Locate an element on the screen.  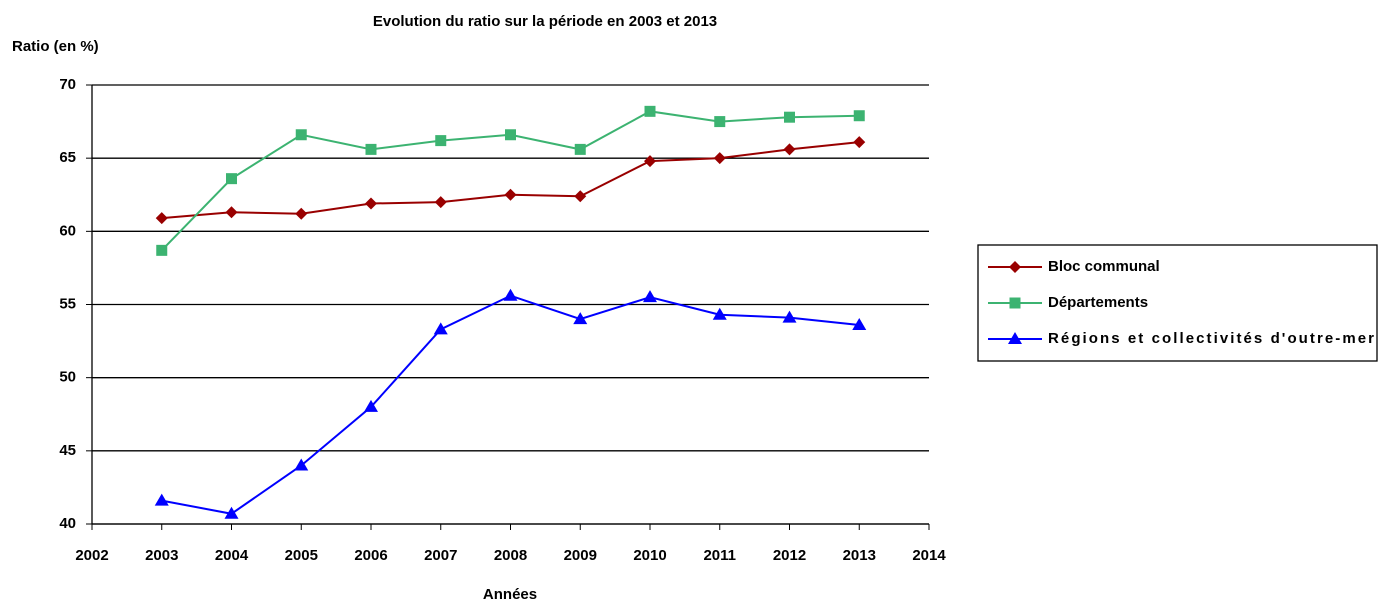
x-tick-label: 2013 is located at coordinates (859, 555).